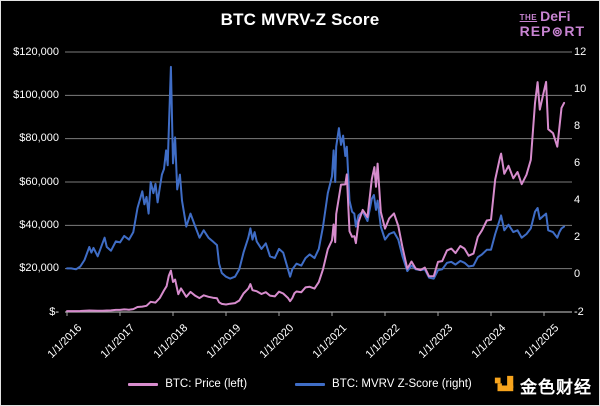  I want to click on jinse-finance-watermark: 金色财经, so click(543, 385).